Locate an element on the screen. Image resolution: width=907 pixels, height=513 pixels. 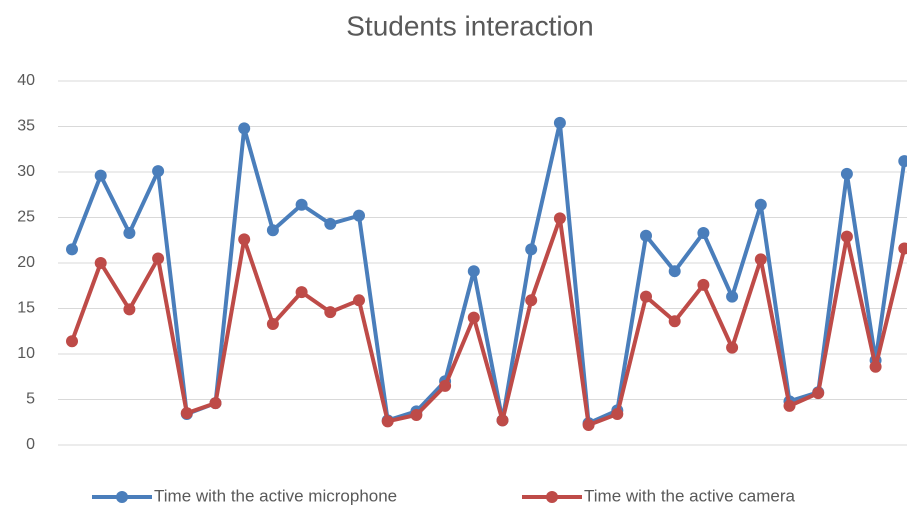
y-tick-label: 20 is located at coordinates (26, 262).